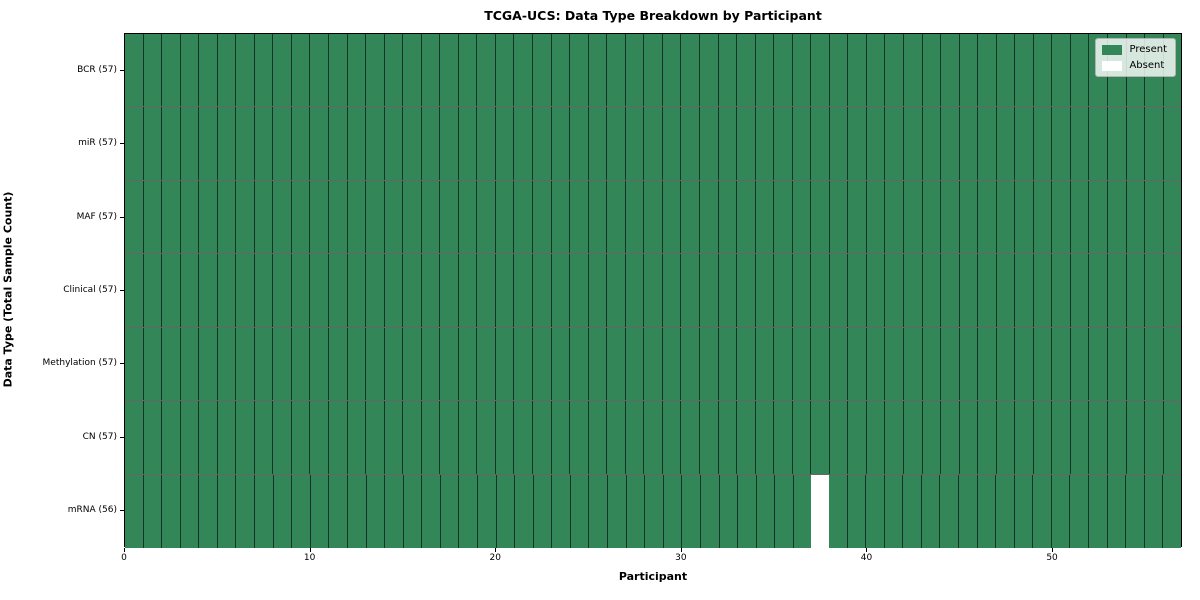 This screenshot has height=600, width=1200. Describe the element at coordinates (1112, 49) in the screenshot. I see `present-swatch` at that location.